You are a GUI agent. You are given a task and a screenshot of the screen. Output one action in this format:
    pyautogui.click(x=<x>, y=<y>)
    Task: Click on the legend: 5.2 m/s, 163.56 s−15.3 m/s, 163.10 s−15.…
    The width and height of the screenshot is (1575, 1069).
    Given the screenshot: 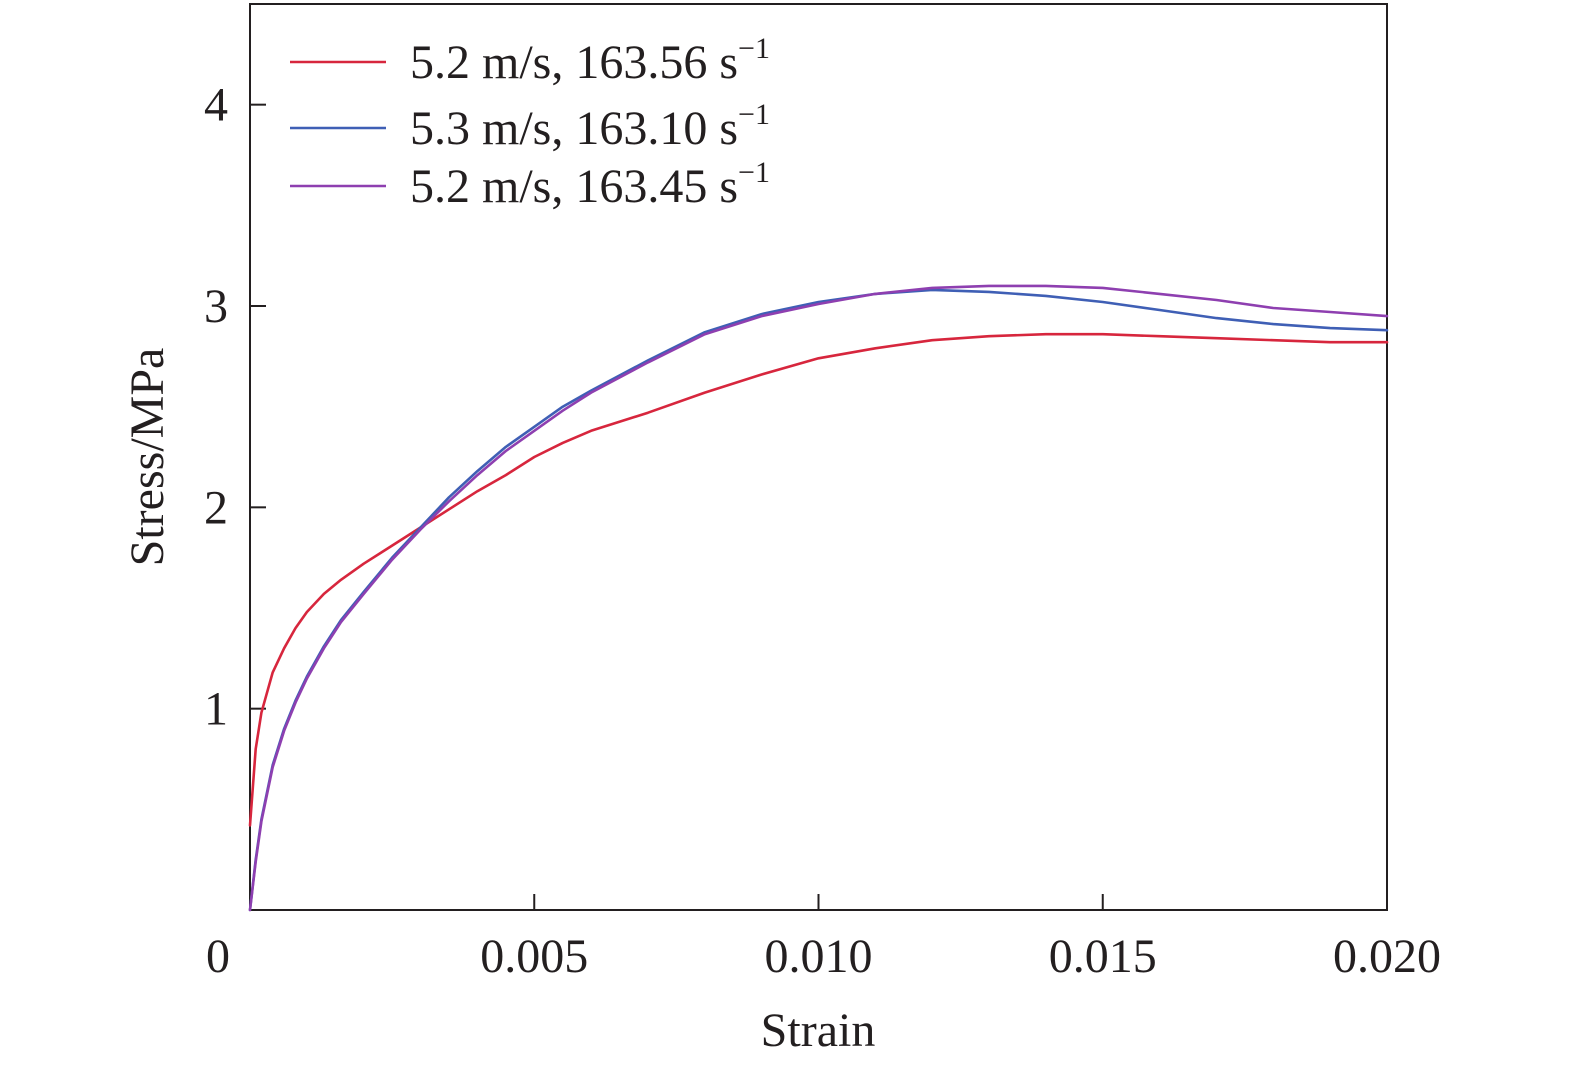 What is the action you would take?
    pyautogui.click(x=530, y=122)
    